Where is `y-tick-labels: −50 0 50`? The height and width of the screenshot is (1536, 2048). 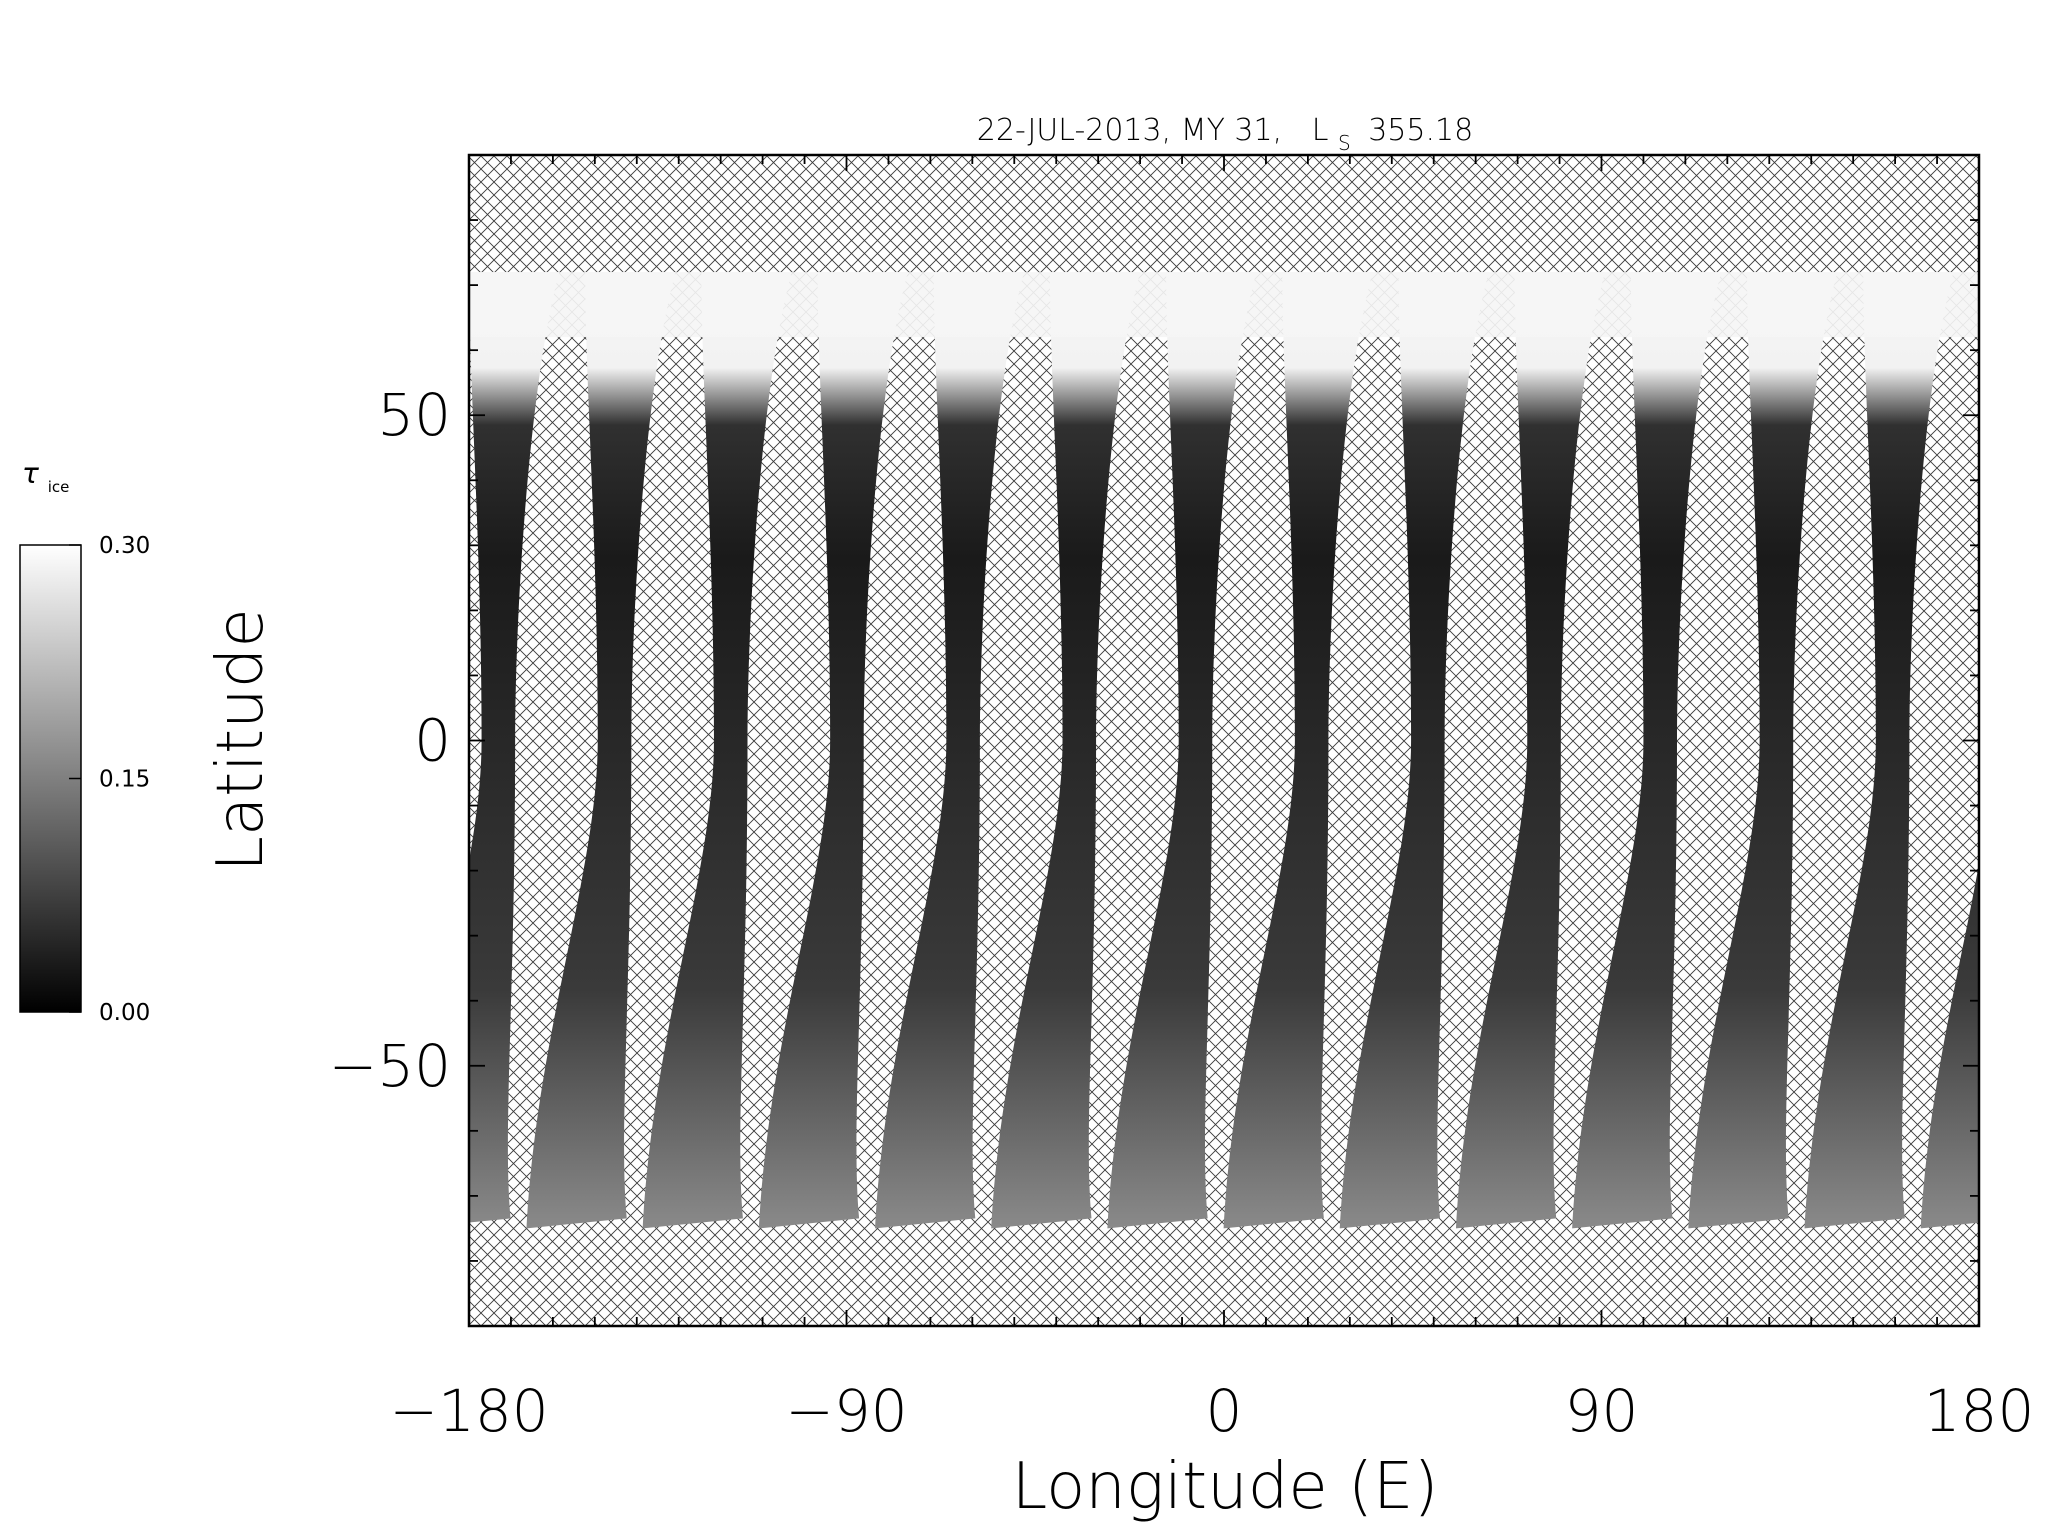
y-tick-labels: −50 0 50 is located at coordinates (390, 740).